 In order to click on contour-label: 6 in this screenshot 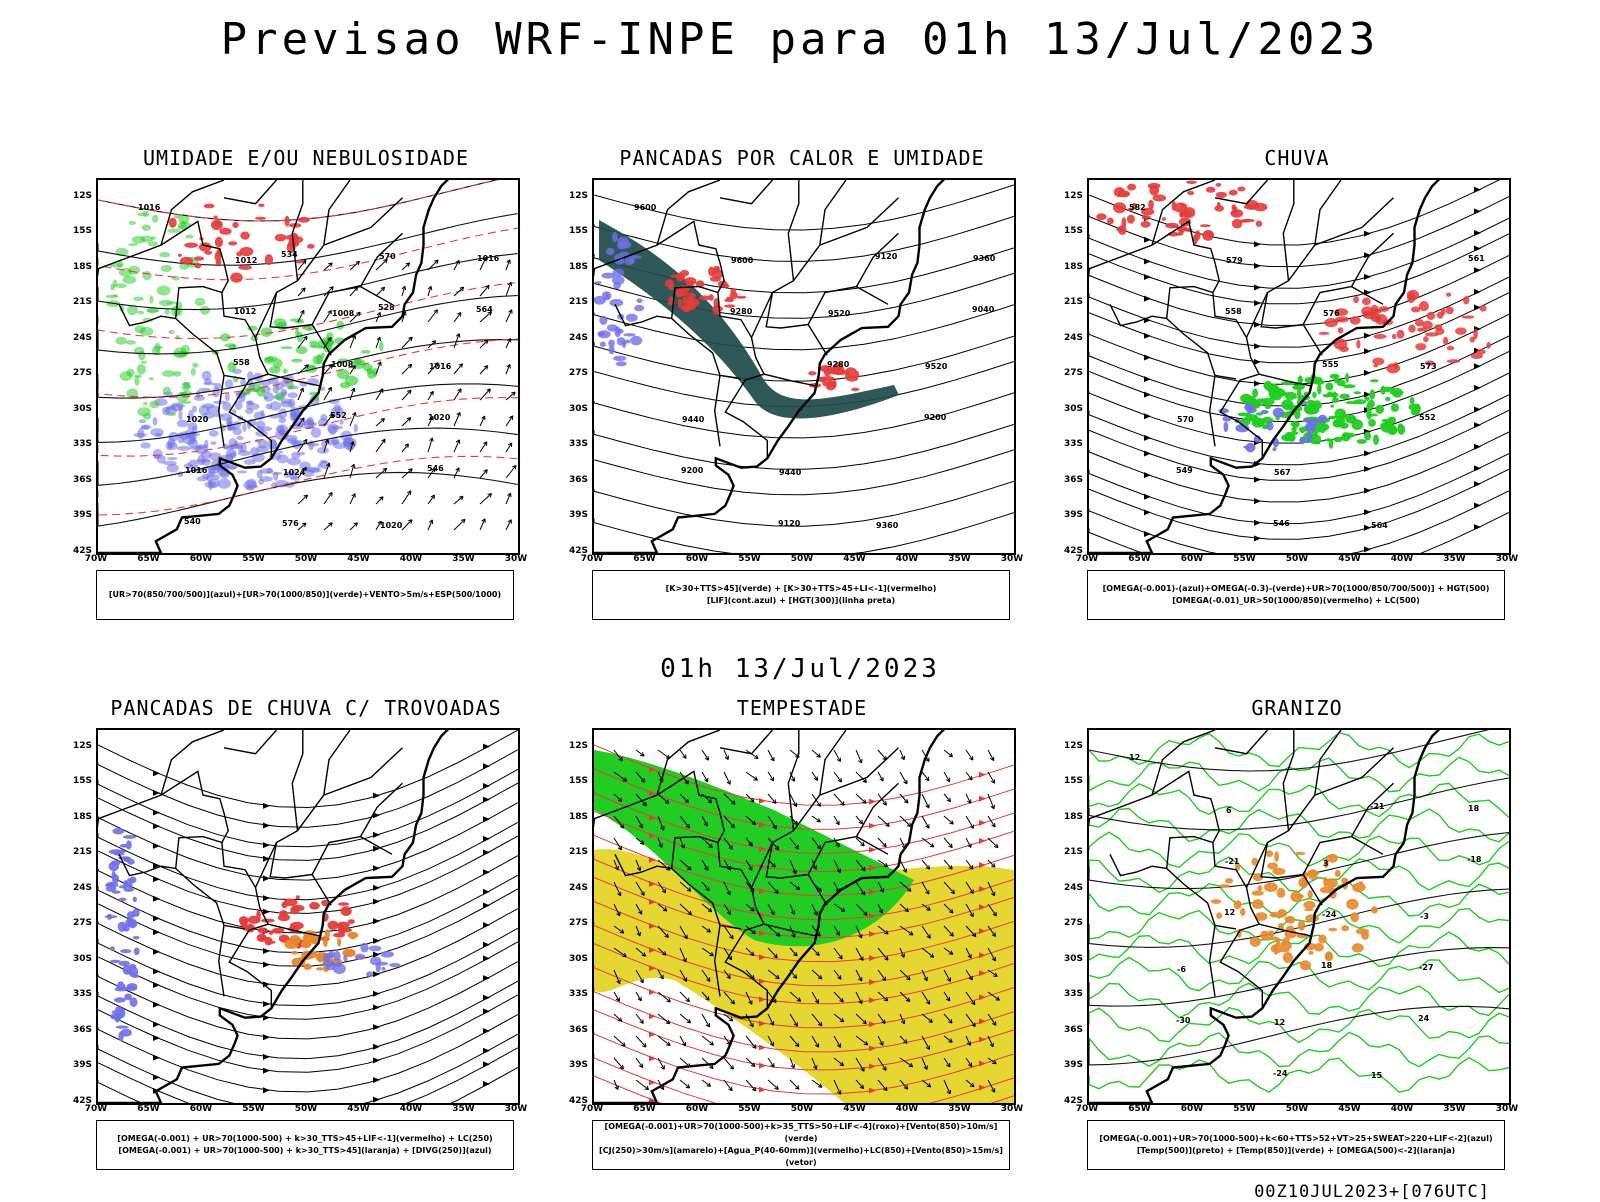, I will do `click(1229, 810)`.